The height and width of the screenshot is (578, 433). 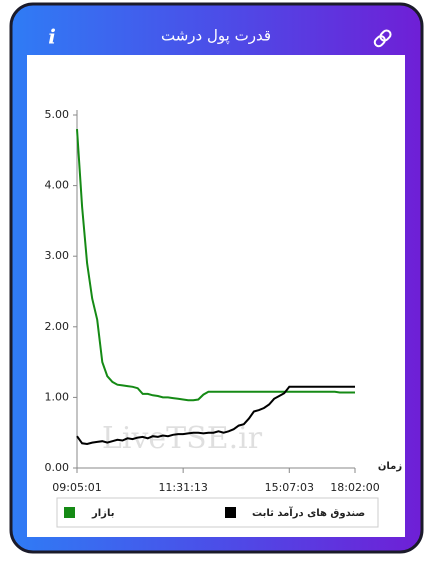 What do you see at coordinates (52, 37) in the screenshot?
I see `info-button: i` at bounding box center [52, 37].